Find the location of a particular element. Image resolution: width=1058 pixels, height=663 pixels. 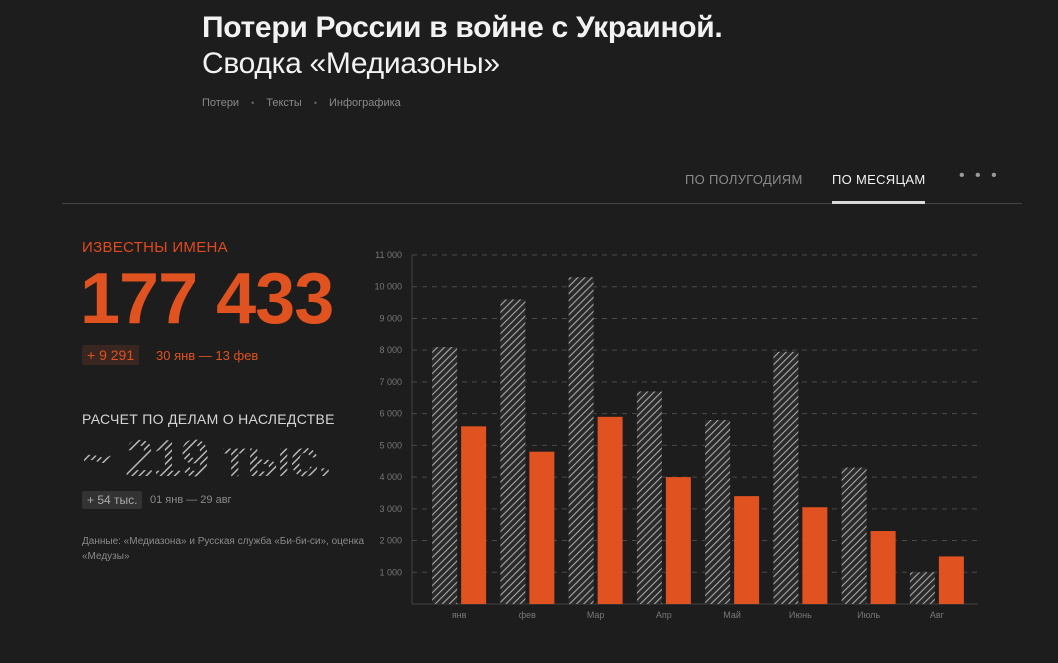

title-main: Потери России в войне с Украиной. is located at coordinates (462, 27).